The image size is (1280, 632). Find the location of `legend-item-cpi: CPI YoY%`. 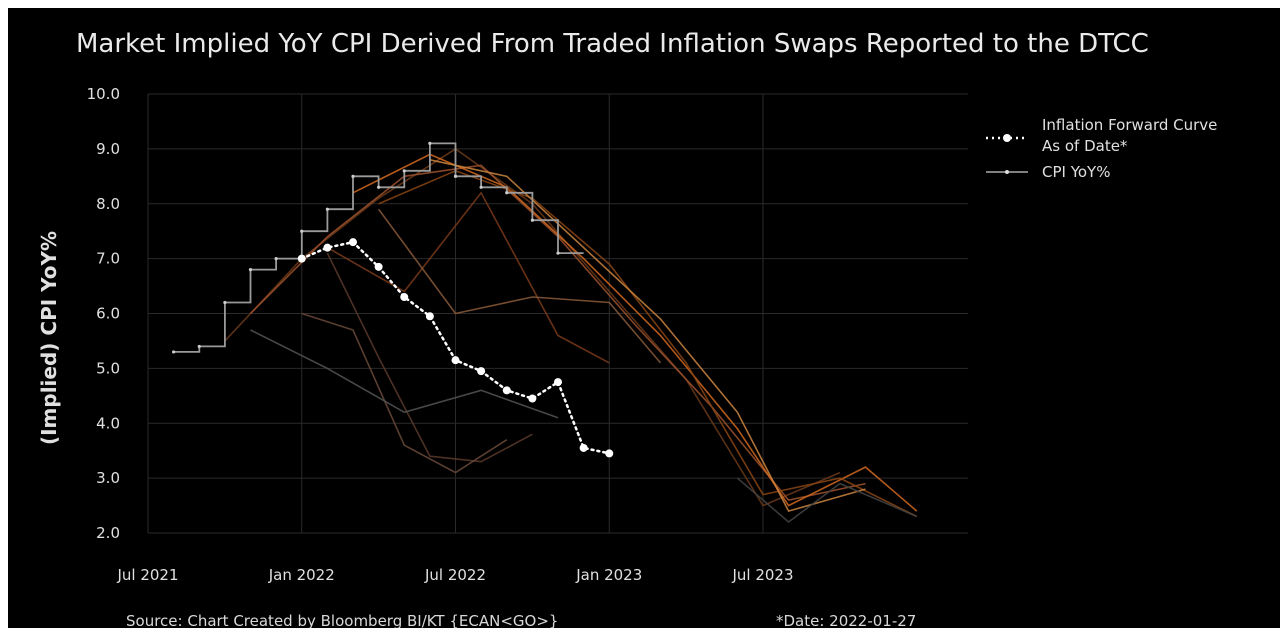

legend-item-cpi: CPI YoY% is located at coordinates (1048, 172).